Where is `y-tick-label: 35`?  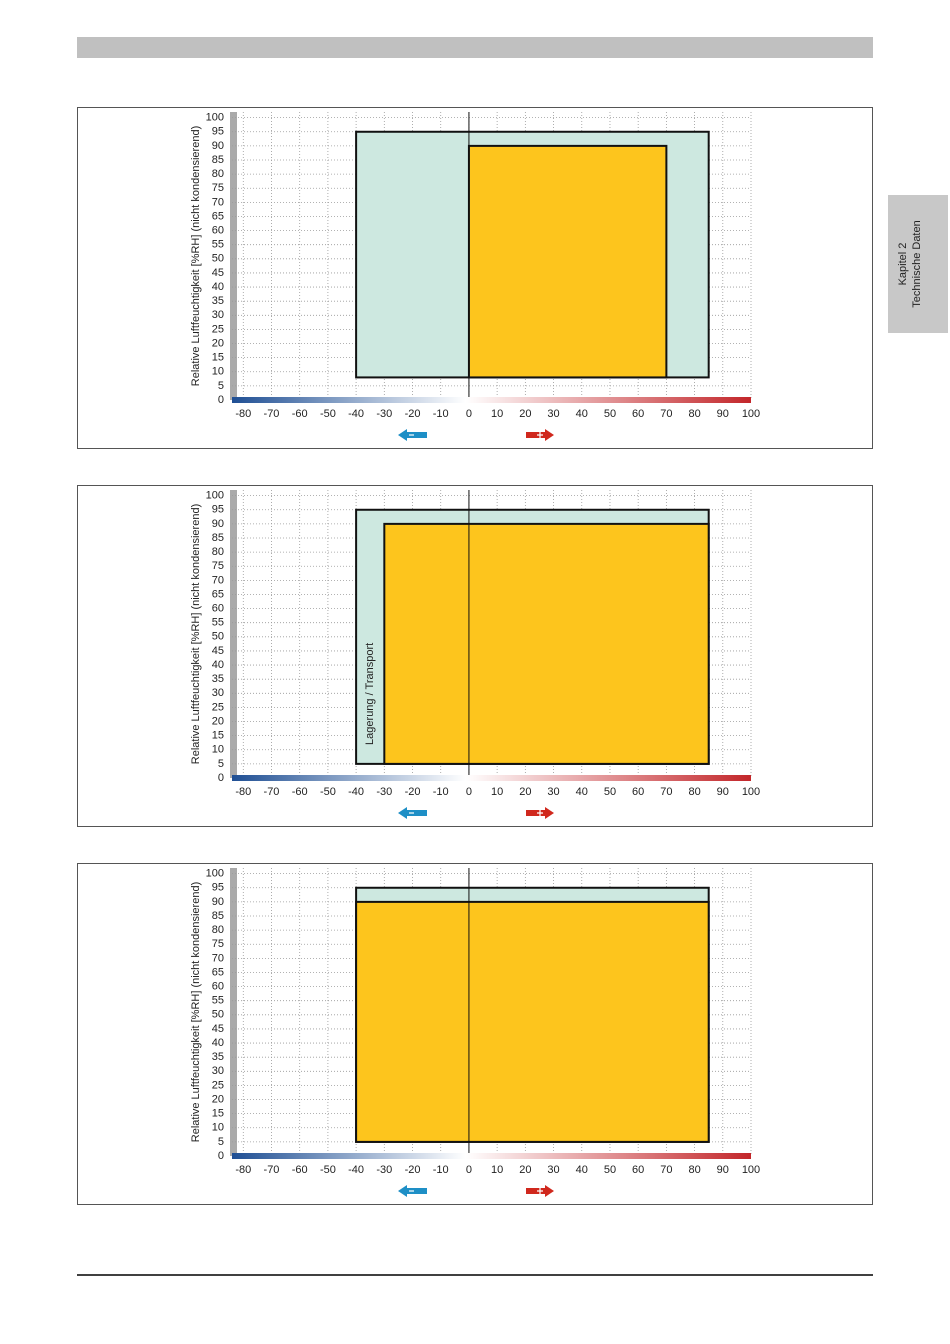
y-tick-label: 35 is located at coordinates (218, 301).